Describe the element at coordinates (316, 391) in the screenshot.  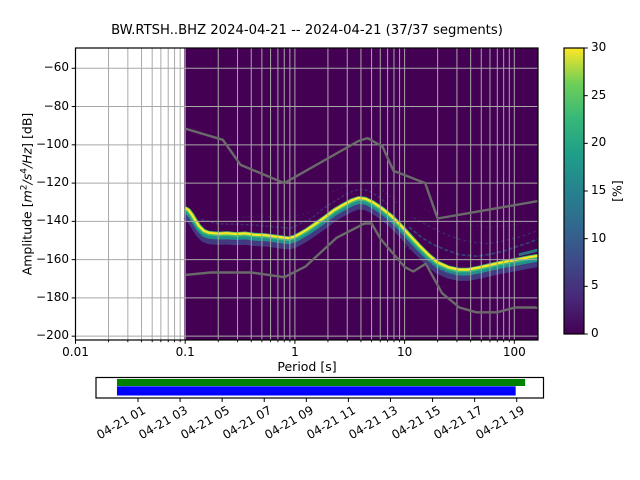
I see `timeline-blue-bar` at that location.